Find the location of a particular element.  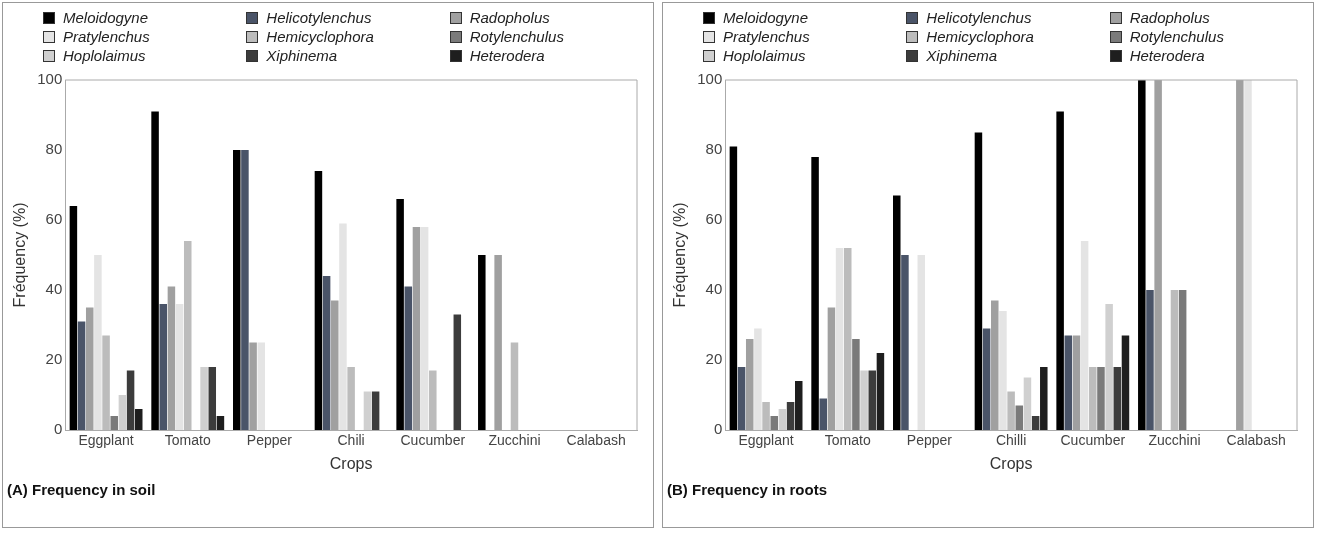

y-tick-label: 0 is located at coordinates (58, 429).